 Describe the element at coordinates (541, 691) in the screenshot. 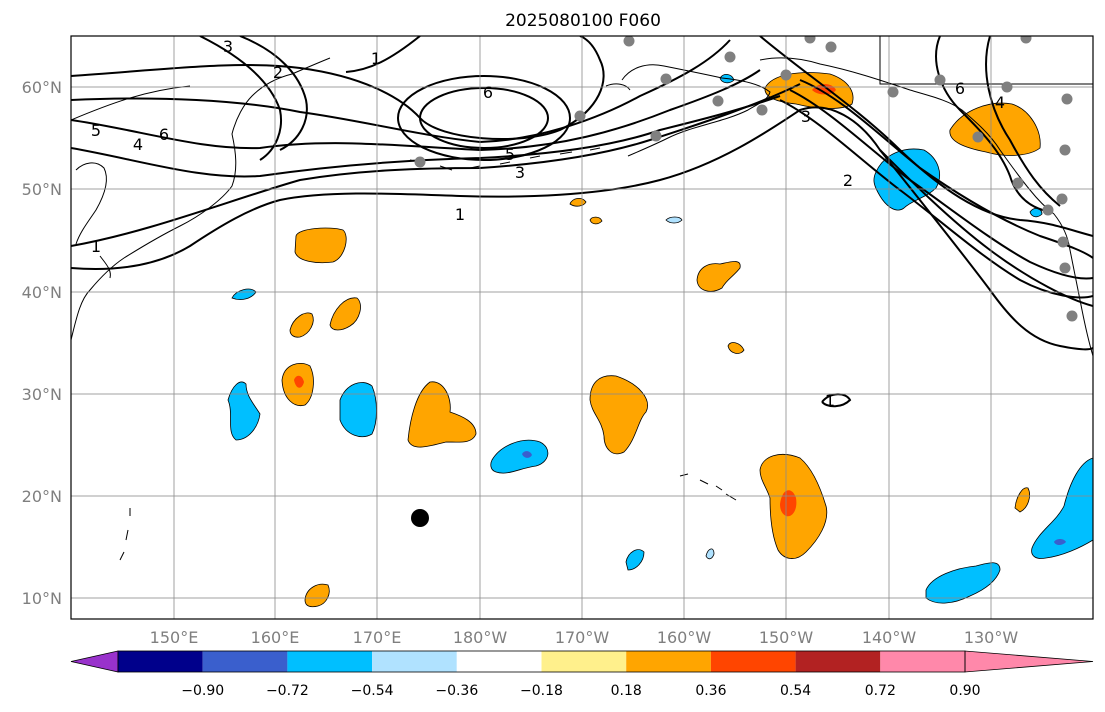

I see `colorbar-label: −0.18` at that location.